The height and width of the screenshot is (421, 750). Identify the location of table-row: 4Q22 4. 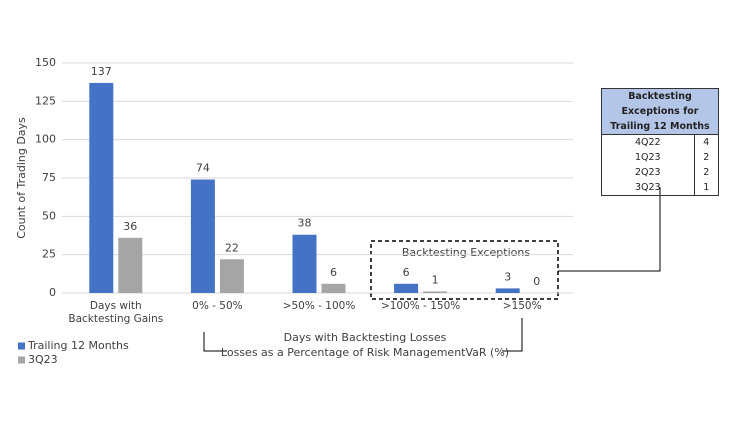
(660, 142).